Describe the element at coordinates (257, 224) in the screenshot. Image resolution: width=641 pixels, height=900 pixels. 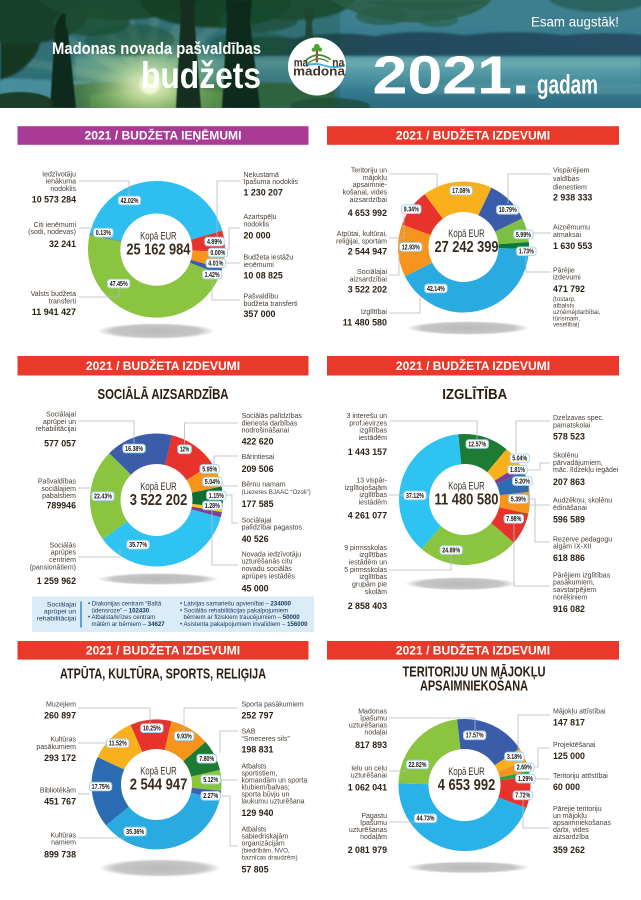
I see `svg-text: nodoklis` at that location.